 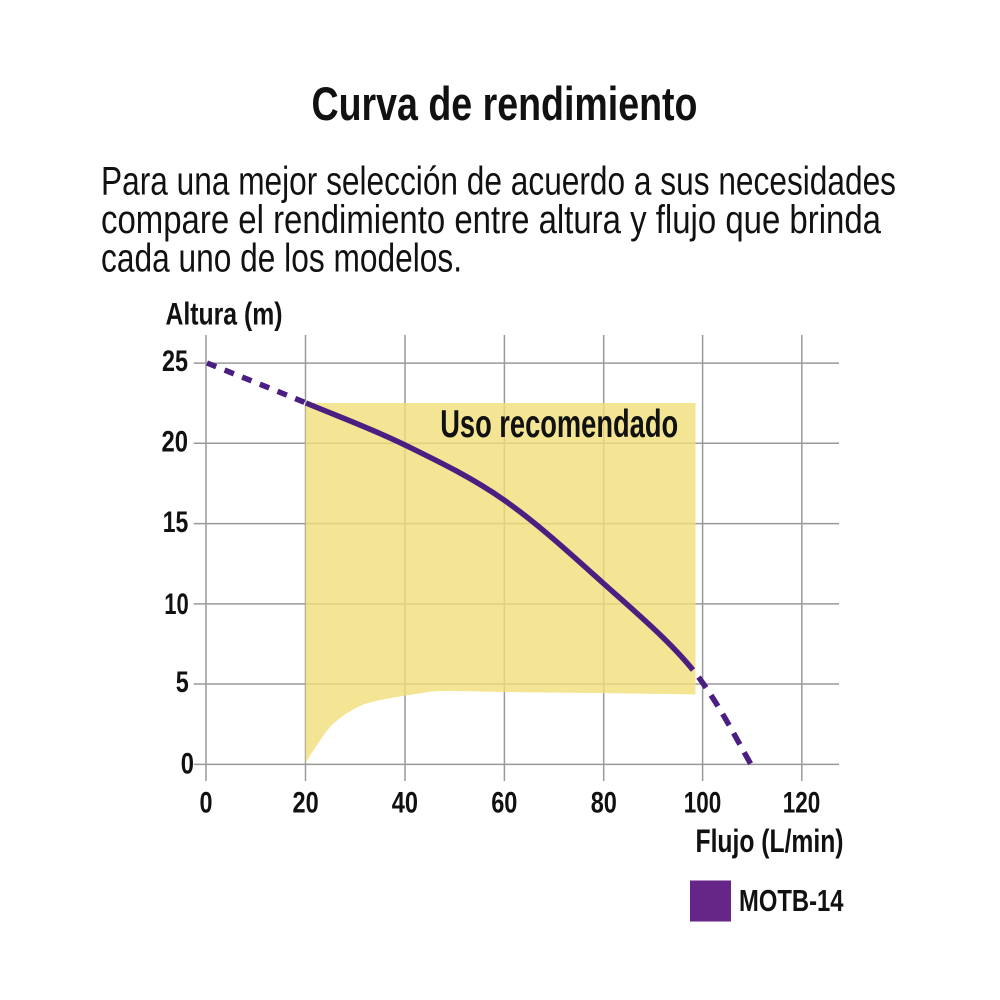 I want to click on svg-text: Curva de rendimiento, so click(x=505, y=104).